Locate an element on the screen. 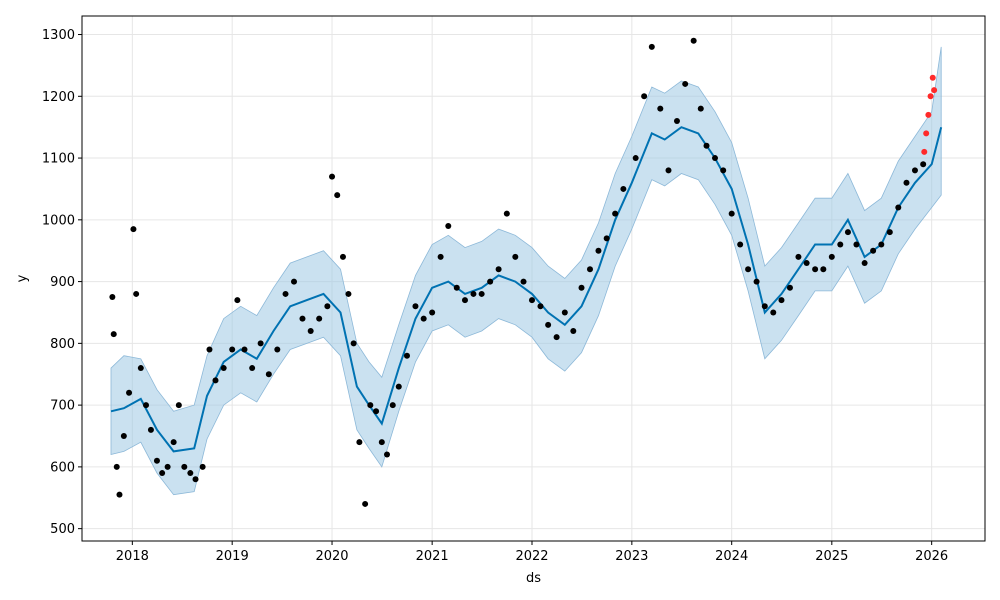 The width and height of the screenshot is (1000, 600). y-tick-label: 900 is located at coordinates (62, 282).